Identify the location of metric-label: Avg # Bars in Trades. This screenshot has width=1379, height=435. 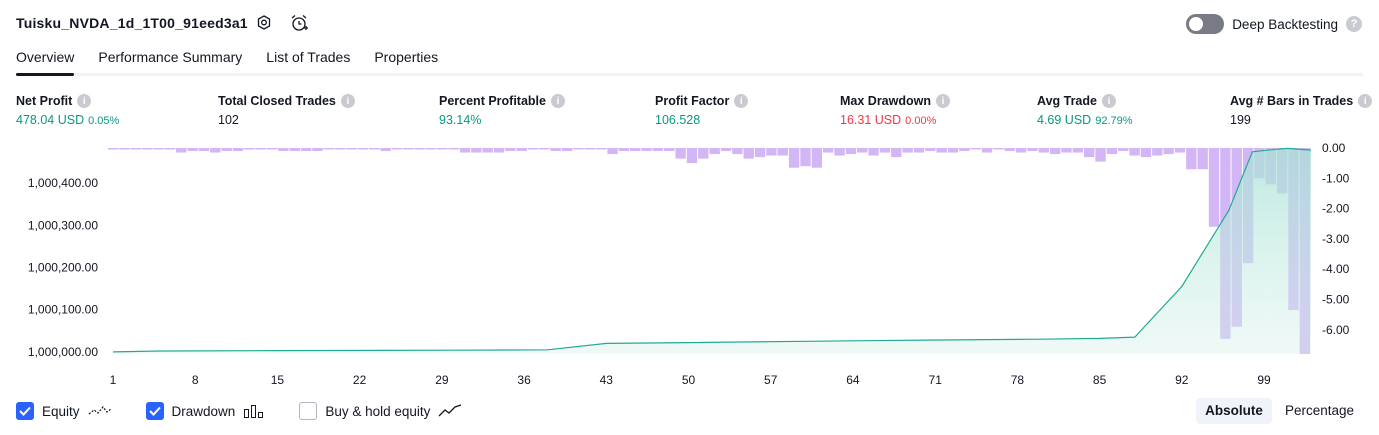
(1292, 101).